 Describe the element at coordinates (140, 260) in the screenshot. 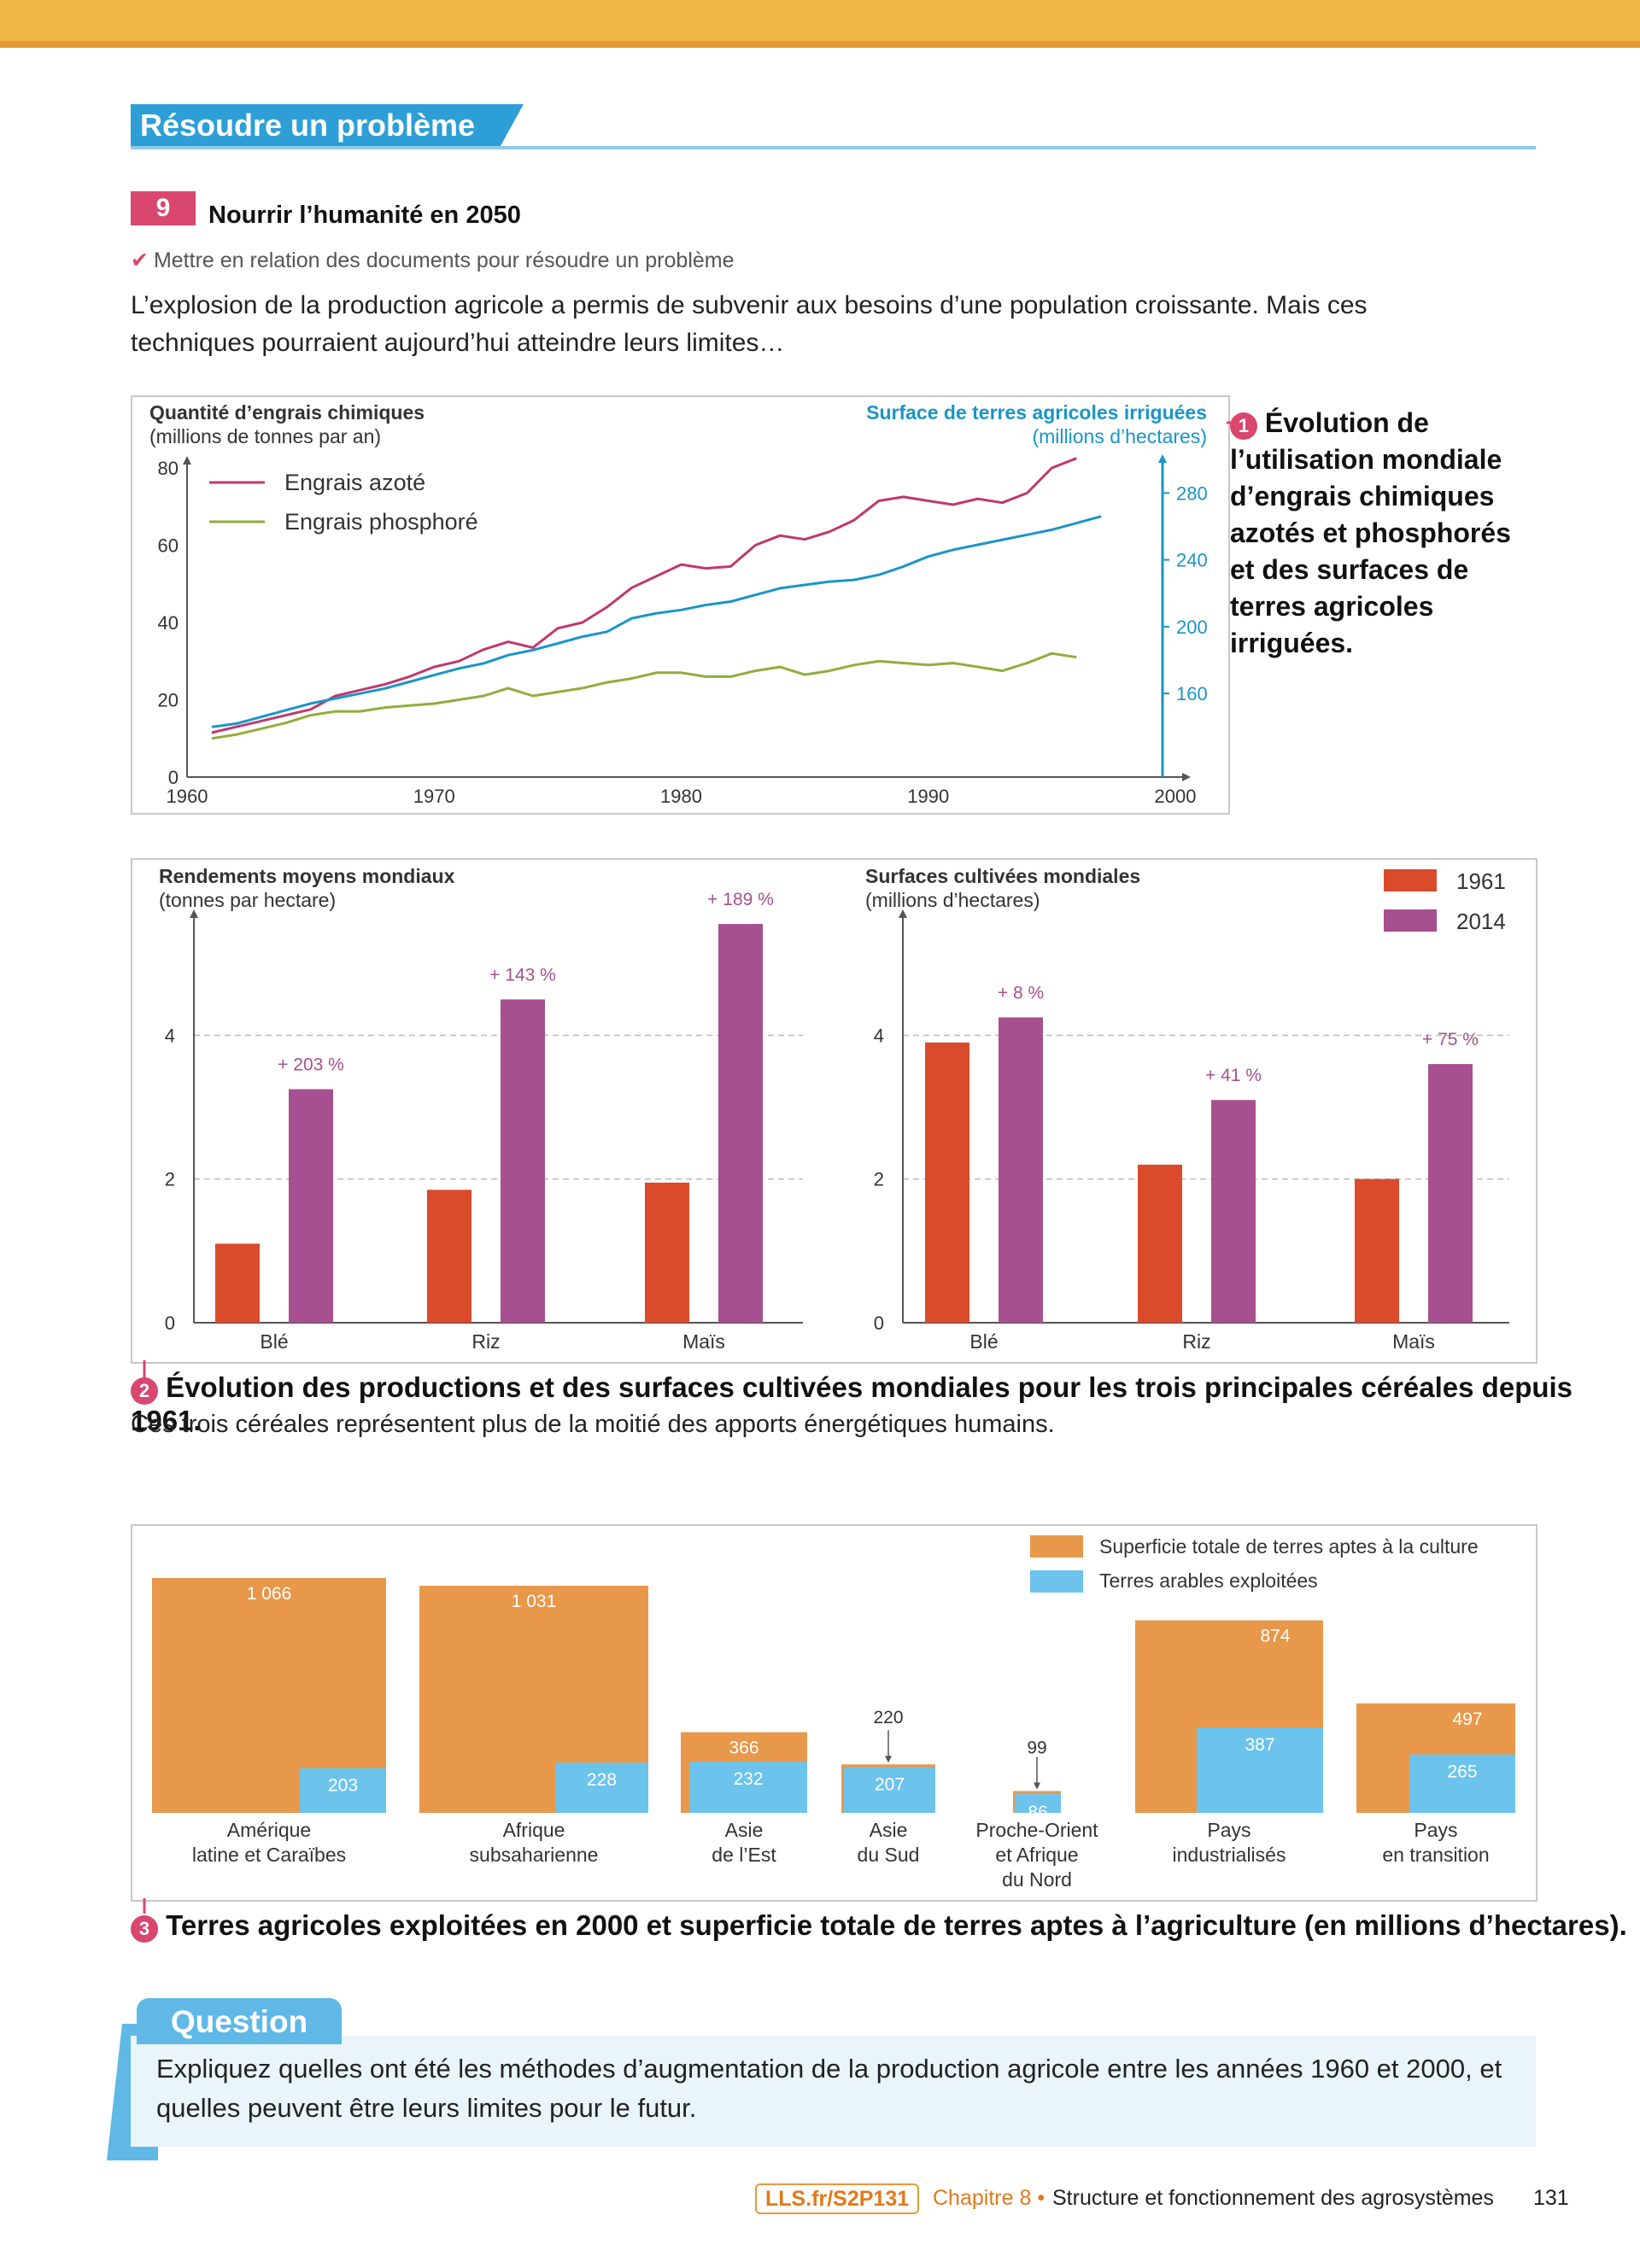

I see `checkmark-icon: ✔` at that location.